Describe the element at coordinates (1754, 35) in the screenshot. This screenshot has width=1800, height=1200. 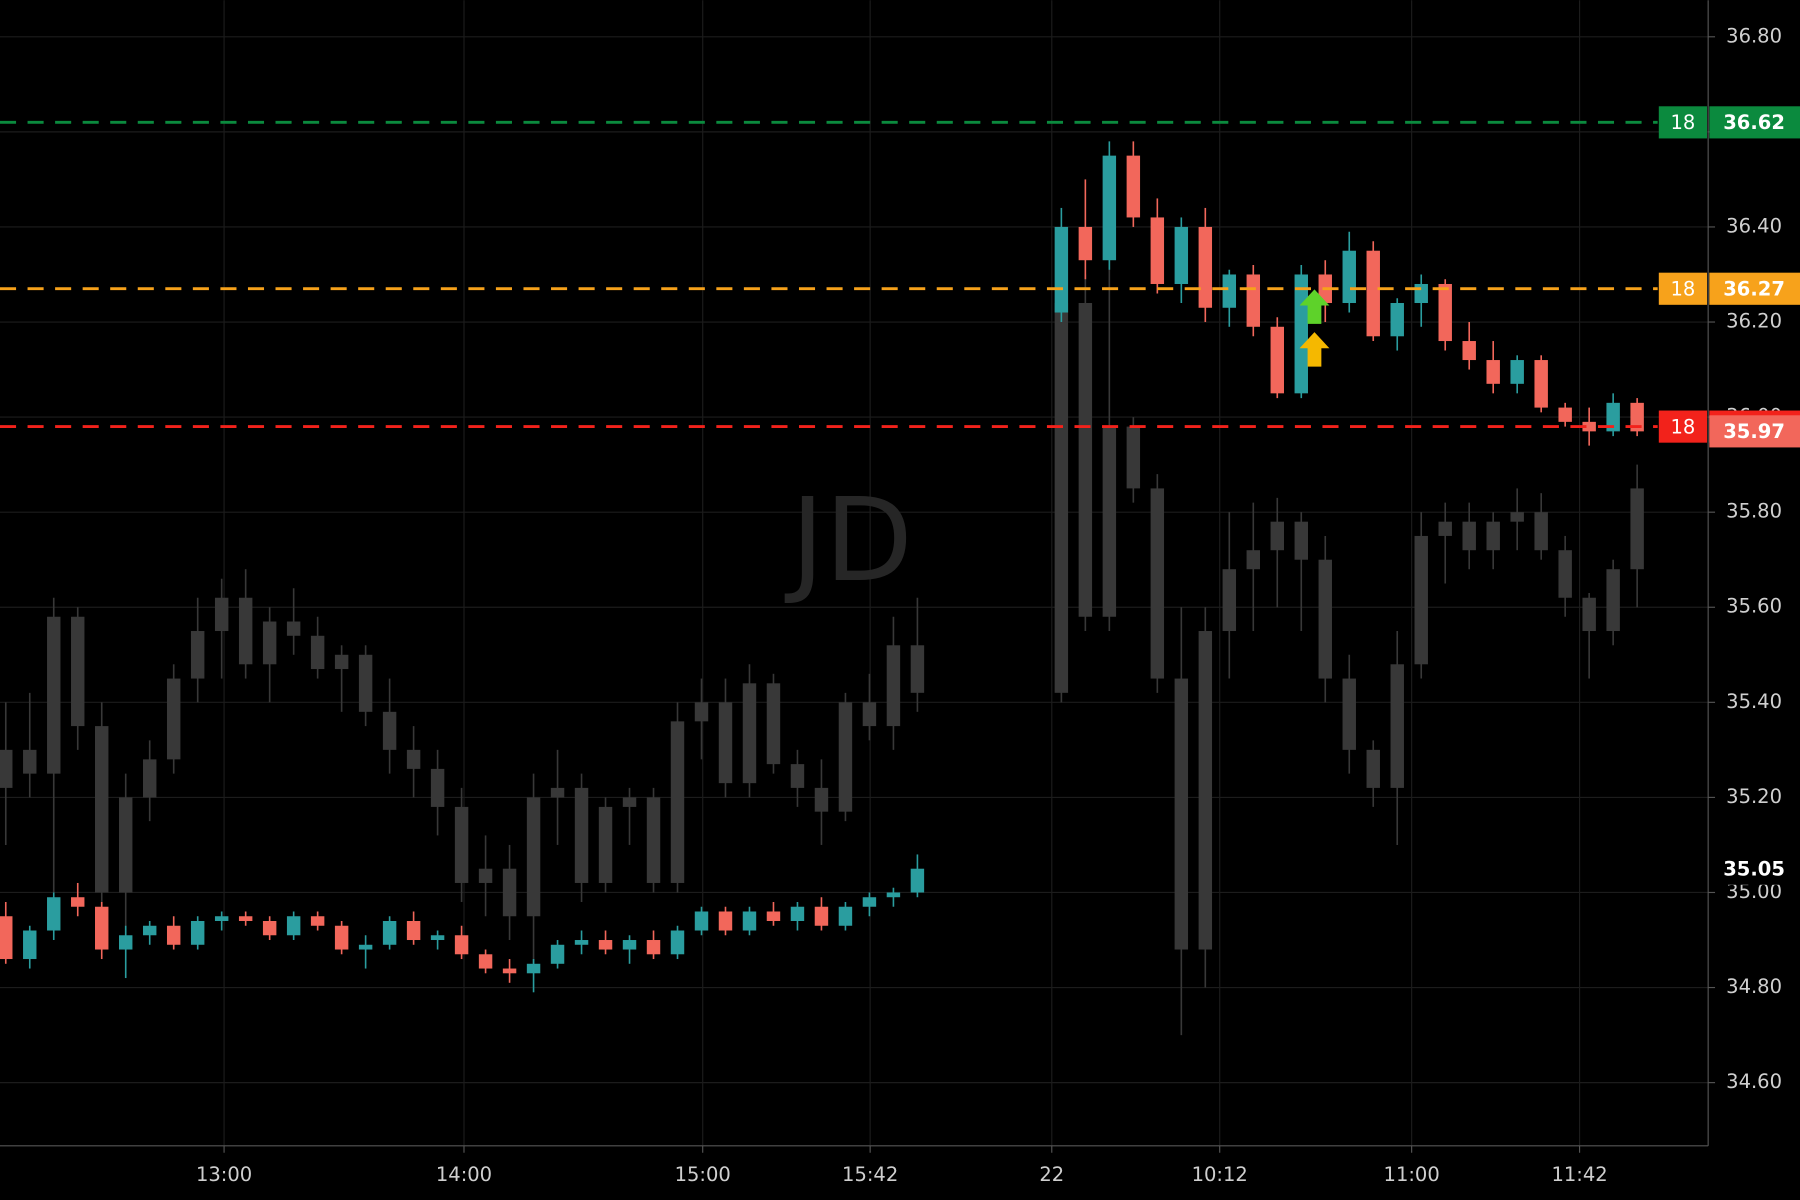
I see `y-tick-label: 36.80` at that location.